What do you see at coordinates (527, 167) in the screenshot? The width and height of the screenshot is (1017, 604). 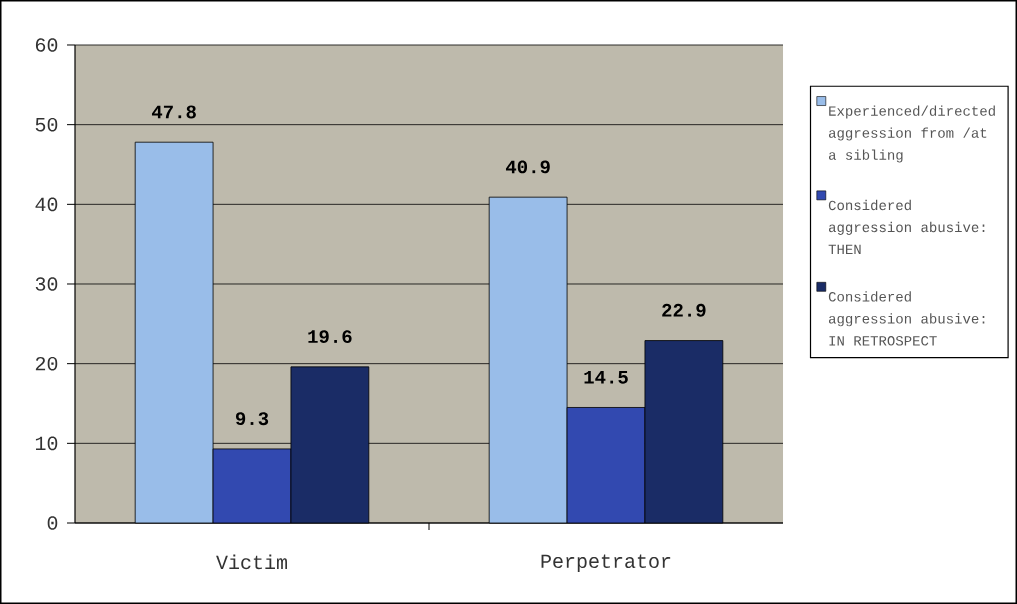 I see `data-label: 40.9` at bounding box center [527, 167].